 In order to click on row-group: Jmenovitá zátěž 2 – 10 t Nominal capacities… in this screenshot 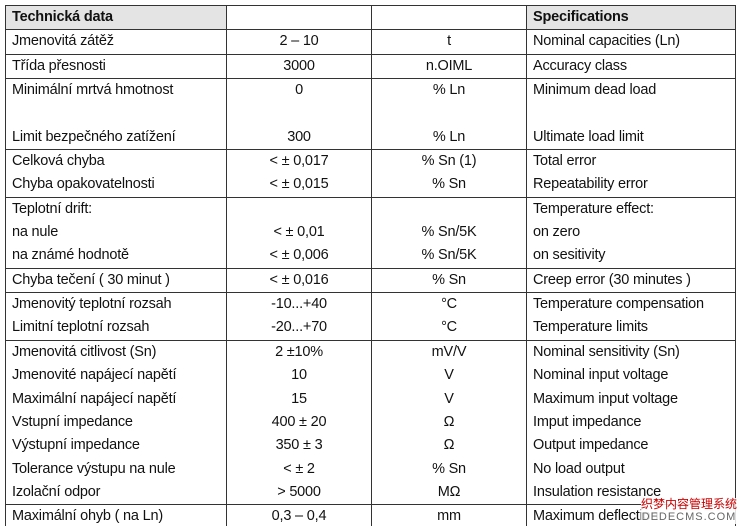, I will do `click(370, 41)`.